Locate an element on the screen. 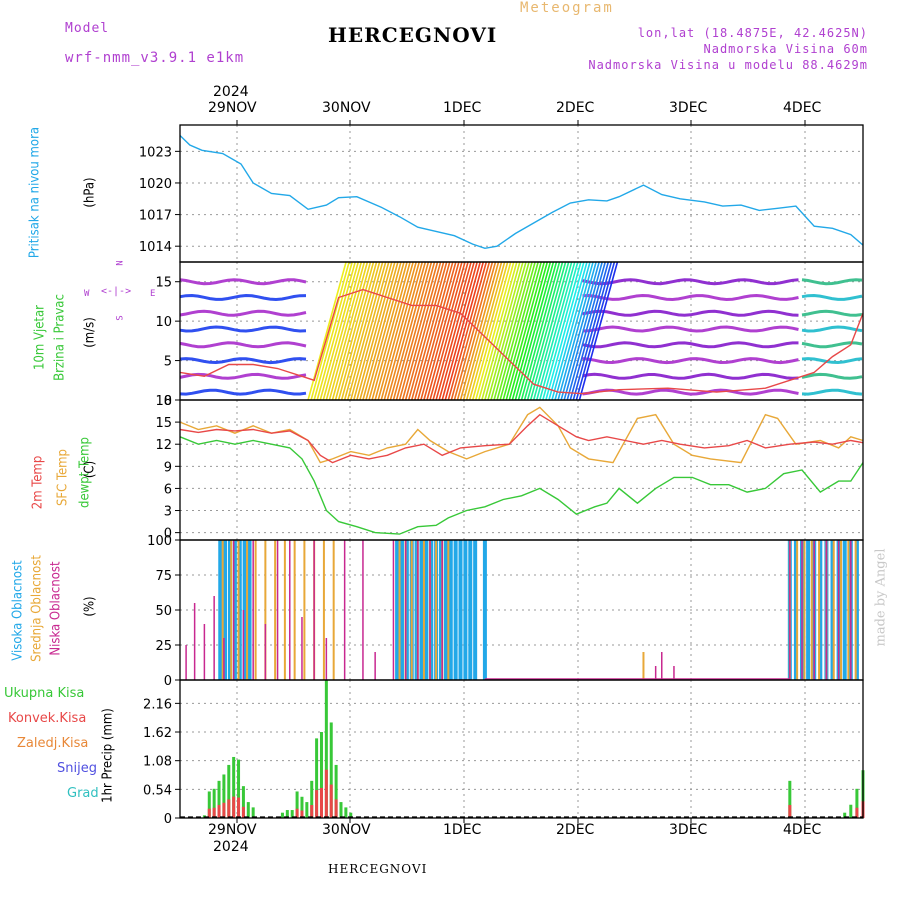 This screenshot has width=900, height=900. wind-storm-field is located at coordinates (463, 331).